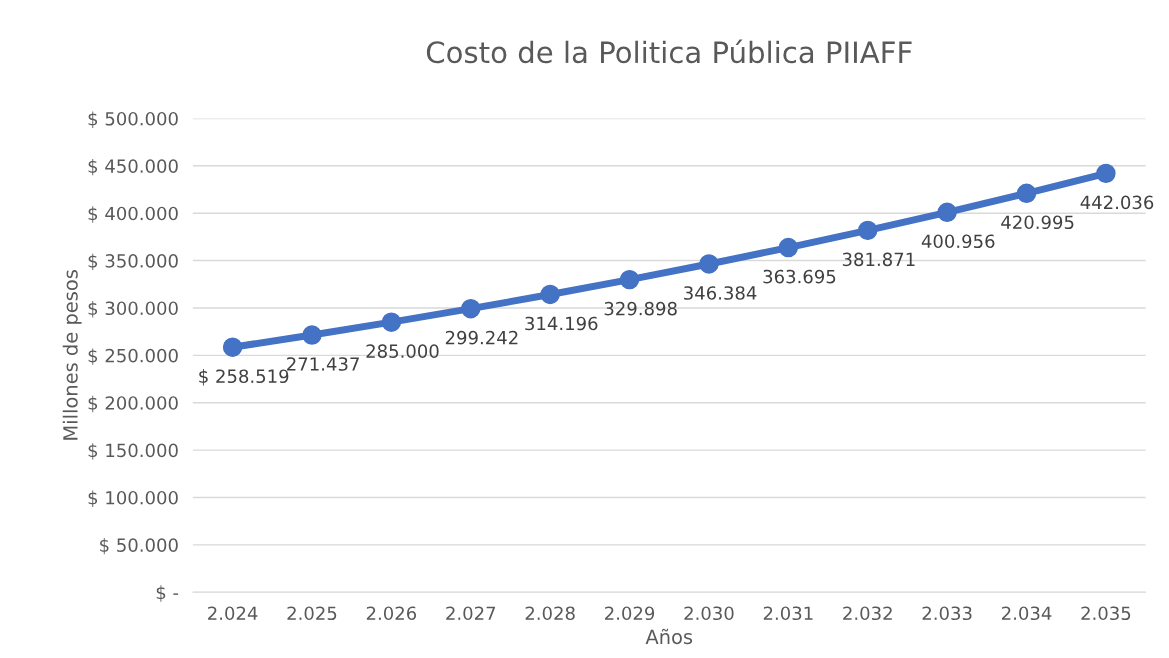 The image size is (1169, 658). What do you see at coordinates (233, 613) in the screenshot?
I see `x-tick-label: 2.024` at bounding box center [233, 613].